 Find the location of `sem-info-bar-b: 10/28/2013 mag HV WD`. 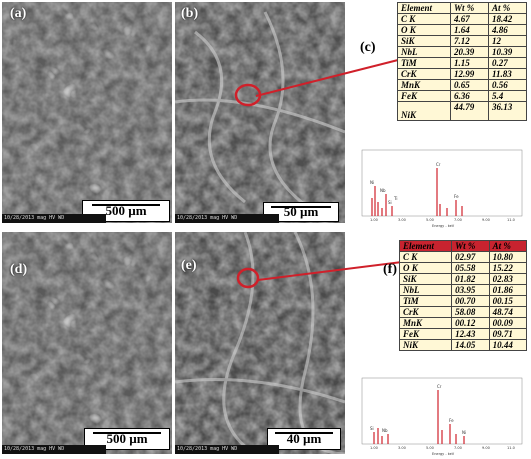

sem-info-bar-b: 10/28/2013 mag HV WD is located at coordinates (227, 218).